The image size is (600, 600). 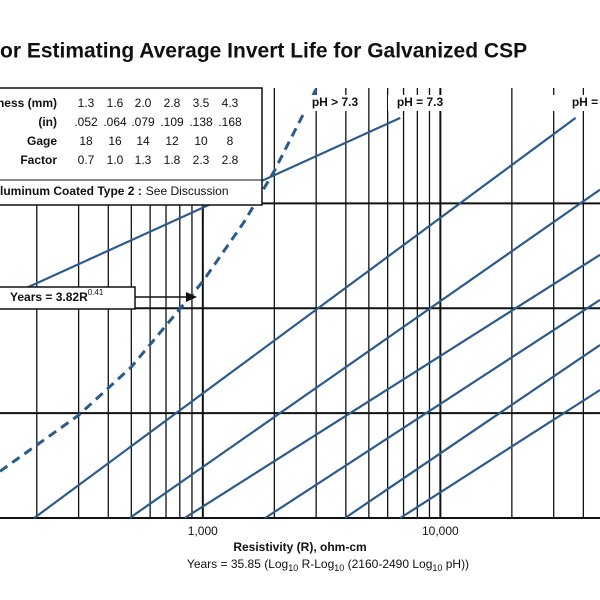 What do you see at coordinates (201, 160) in the screenshot?
I see `table-cell: 2.3` at bounding box center [201, 160].